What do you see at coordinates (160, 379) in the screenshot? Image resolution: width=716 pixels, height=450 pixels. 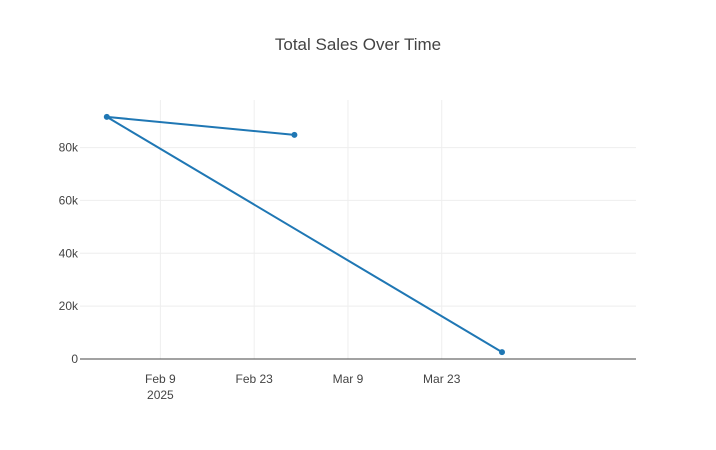 I see `x-tick-label: Feb 9` at bounding box center [160, 379].